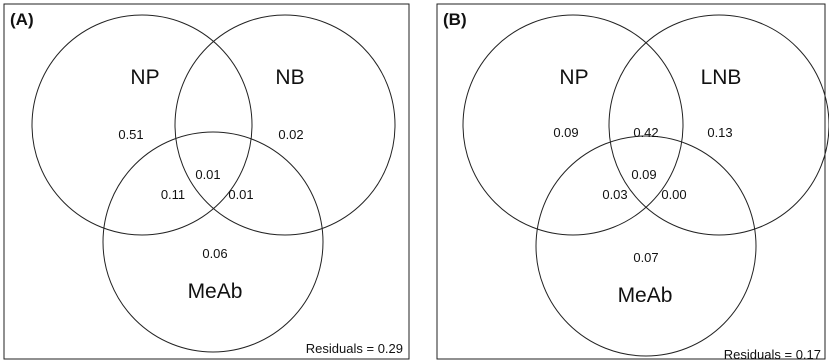 This screenshot has width=829, height=363. What do you see at coordinates (207, 174) in the screenshot?
I see `region-all: 0.01` at bounding box center [207, 174].